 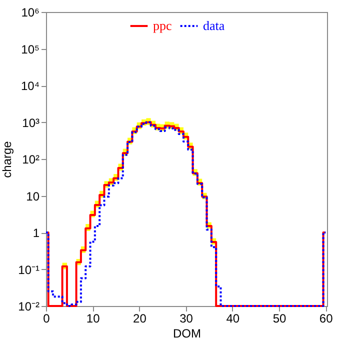 I want to click on x-tick-label: 10, so click(x=93, y=319).